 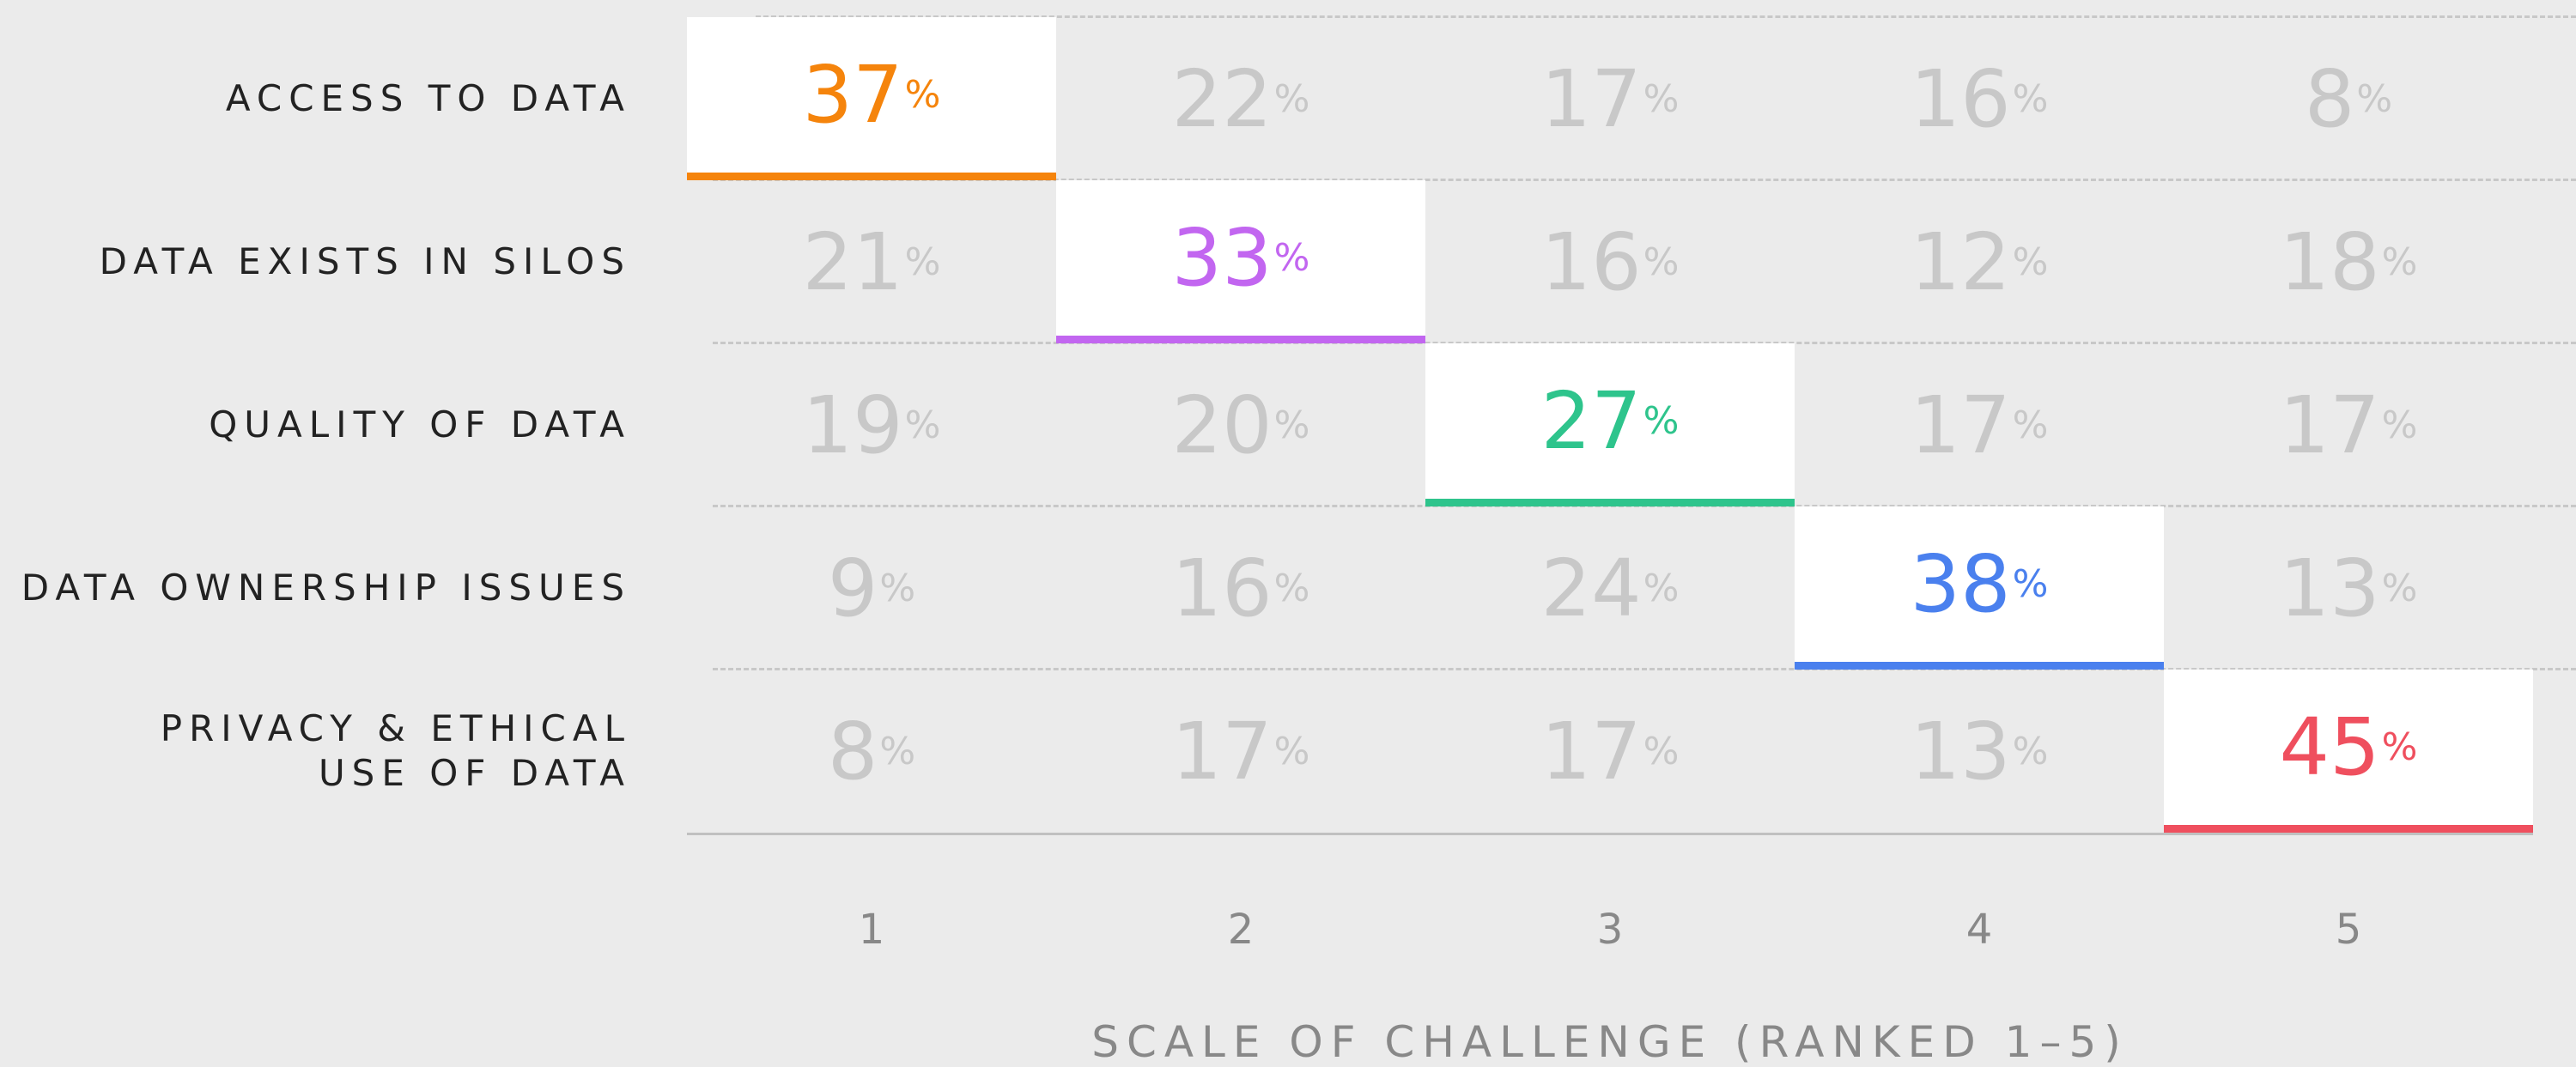 What do you see at coordinates (2329, 262) in the screenshot?
I see `value-label: 18` at bounding box center [2329, 262].